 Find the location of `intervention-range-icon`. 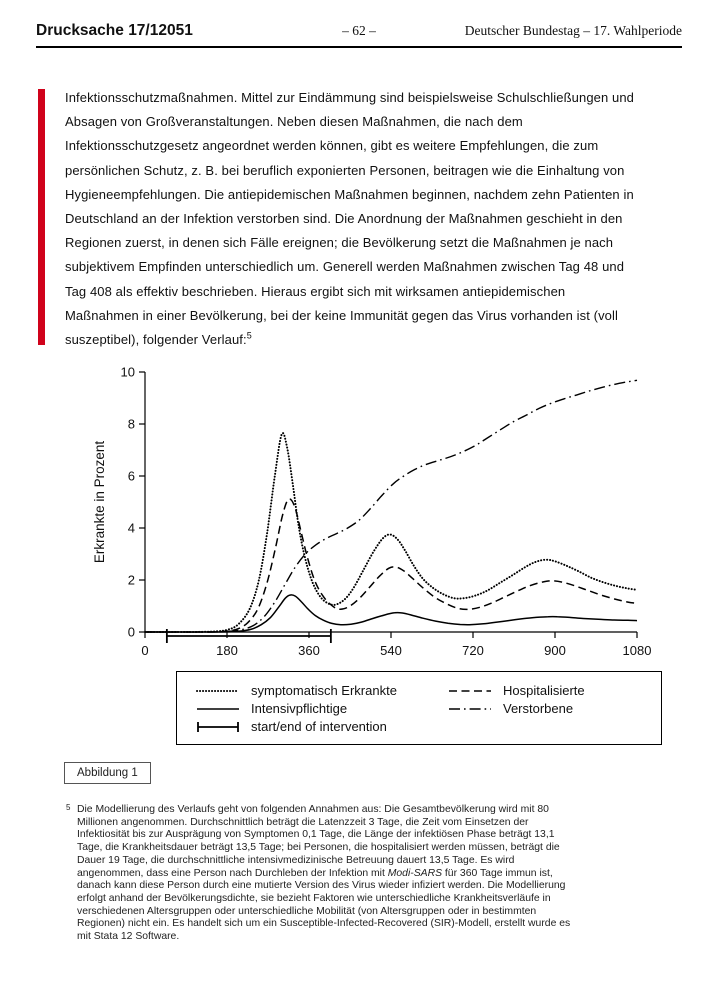

intervention-range-icon is located at coordinates (218, 726).